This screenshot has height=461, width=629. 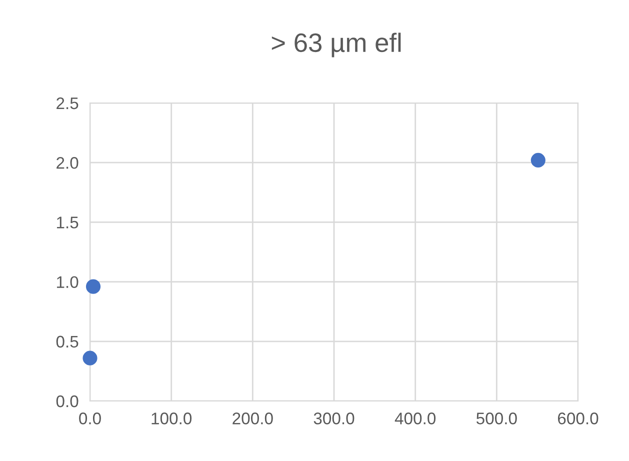 I want to click on x-tick-label: 100.0, so click(x=172, y=418).